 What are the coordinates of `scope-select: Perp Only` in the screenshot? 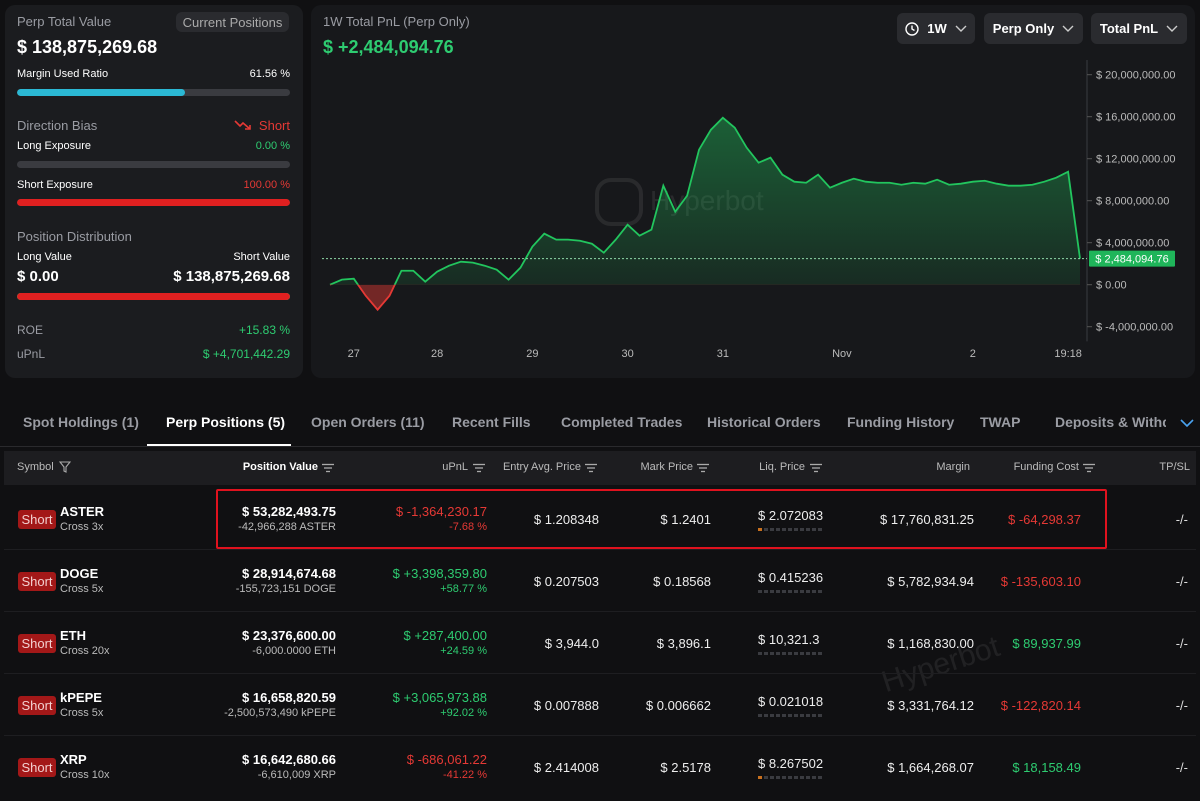 It's located at (1033, 28).